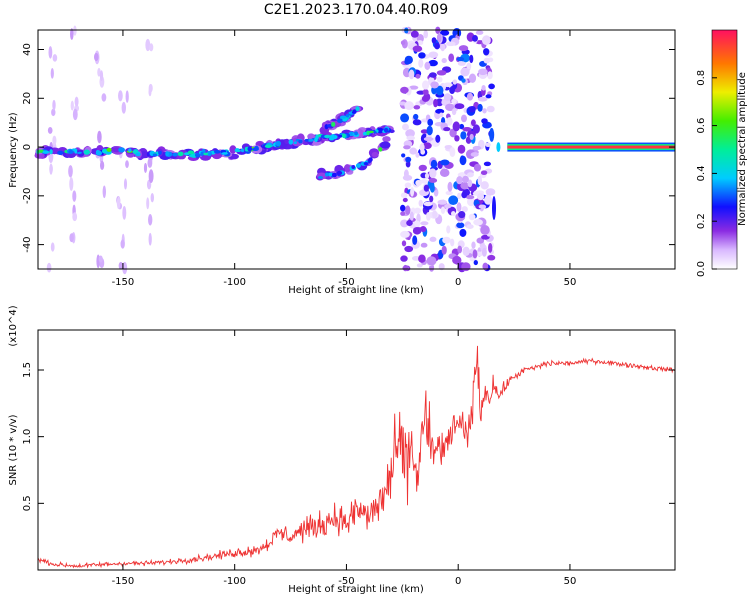  What do you see at coordinates (356, 10) in the screenshot?
I see `chart-title: C2E1.2023.170.04.40.R09` at bounding box center [356, 10].